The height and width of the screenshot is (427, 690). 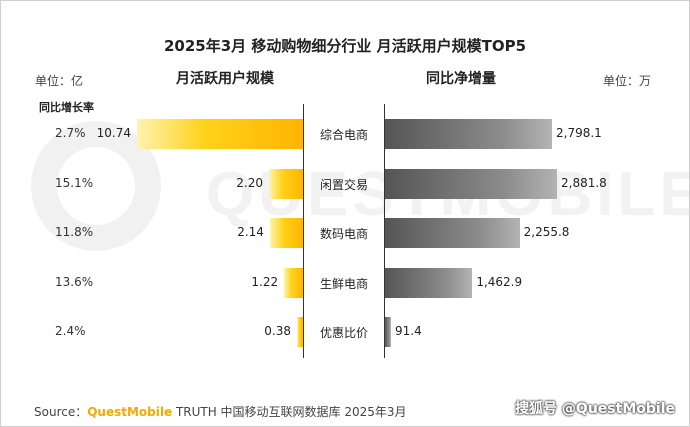 I want to click on mau-value-label: 1.22, so click(x=265, y=281).